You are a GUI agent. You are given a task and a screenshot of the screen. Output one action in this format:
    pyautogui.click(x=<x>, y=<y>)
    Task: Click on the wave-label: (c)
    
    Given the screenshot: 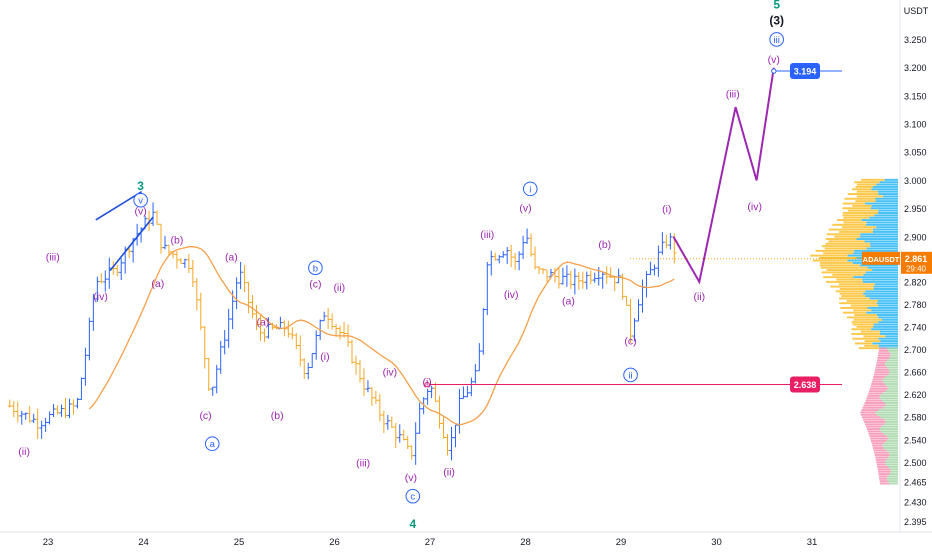 What is the action you would take?
    pyautogui.click(x=630, y=342)
    